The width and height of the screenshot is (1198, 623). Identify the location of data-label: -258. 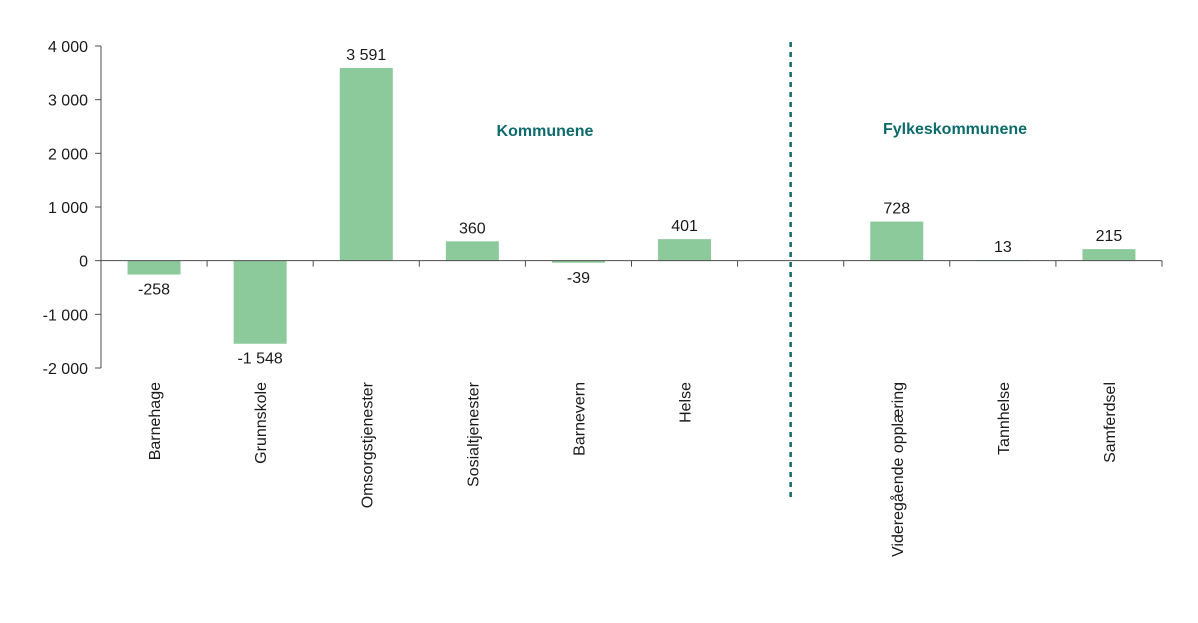
(154, 290).